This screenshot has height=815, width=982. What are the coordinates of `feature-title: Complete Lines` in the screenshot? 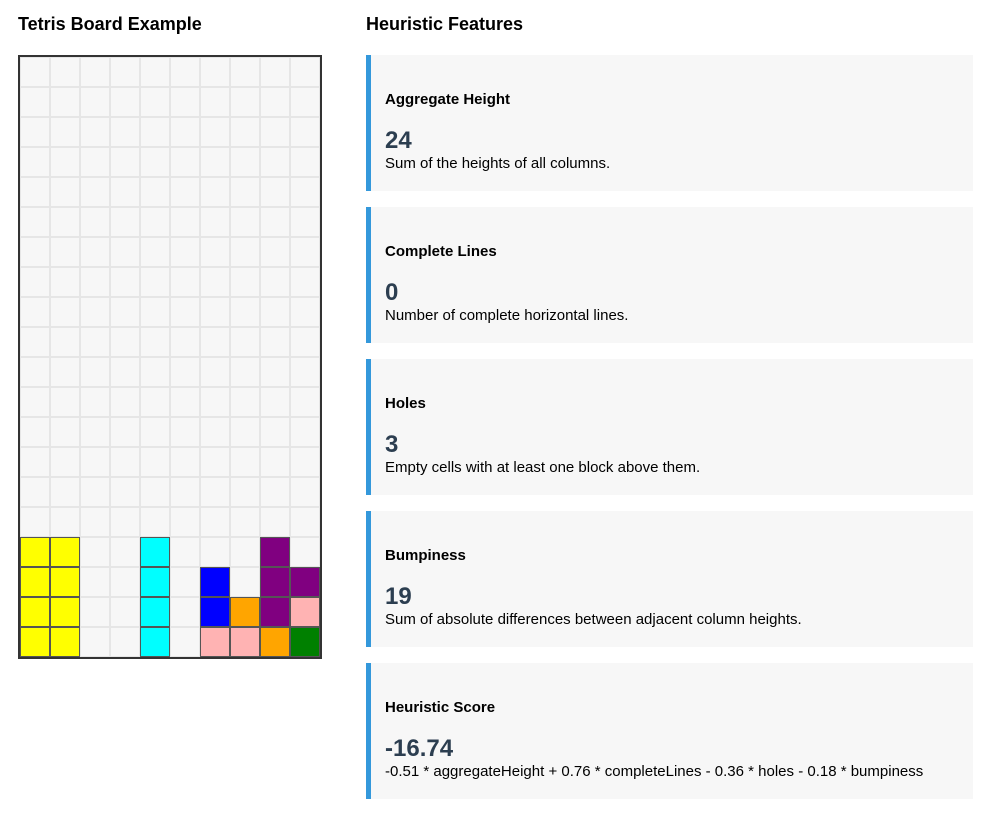 It's located at (441, 251).